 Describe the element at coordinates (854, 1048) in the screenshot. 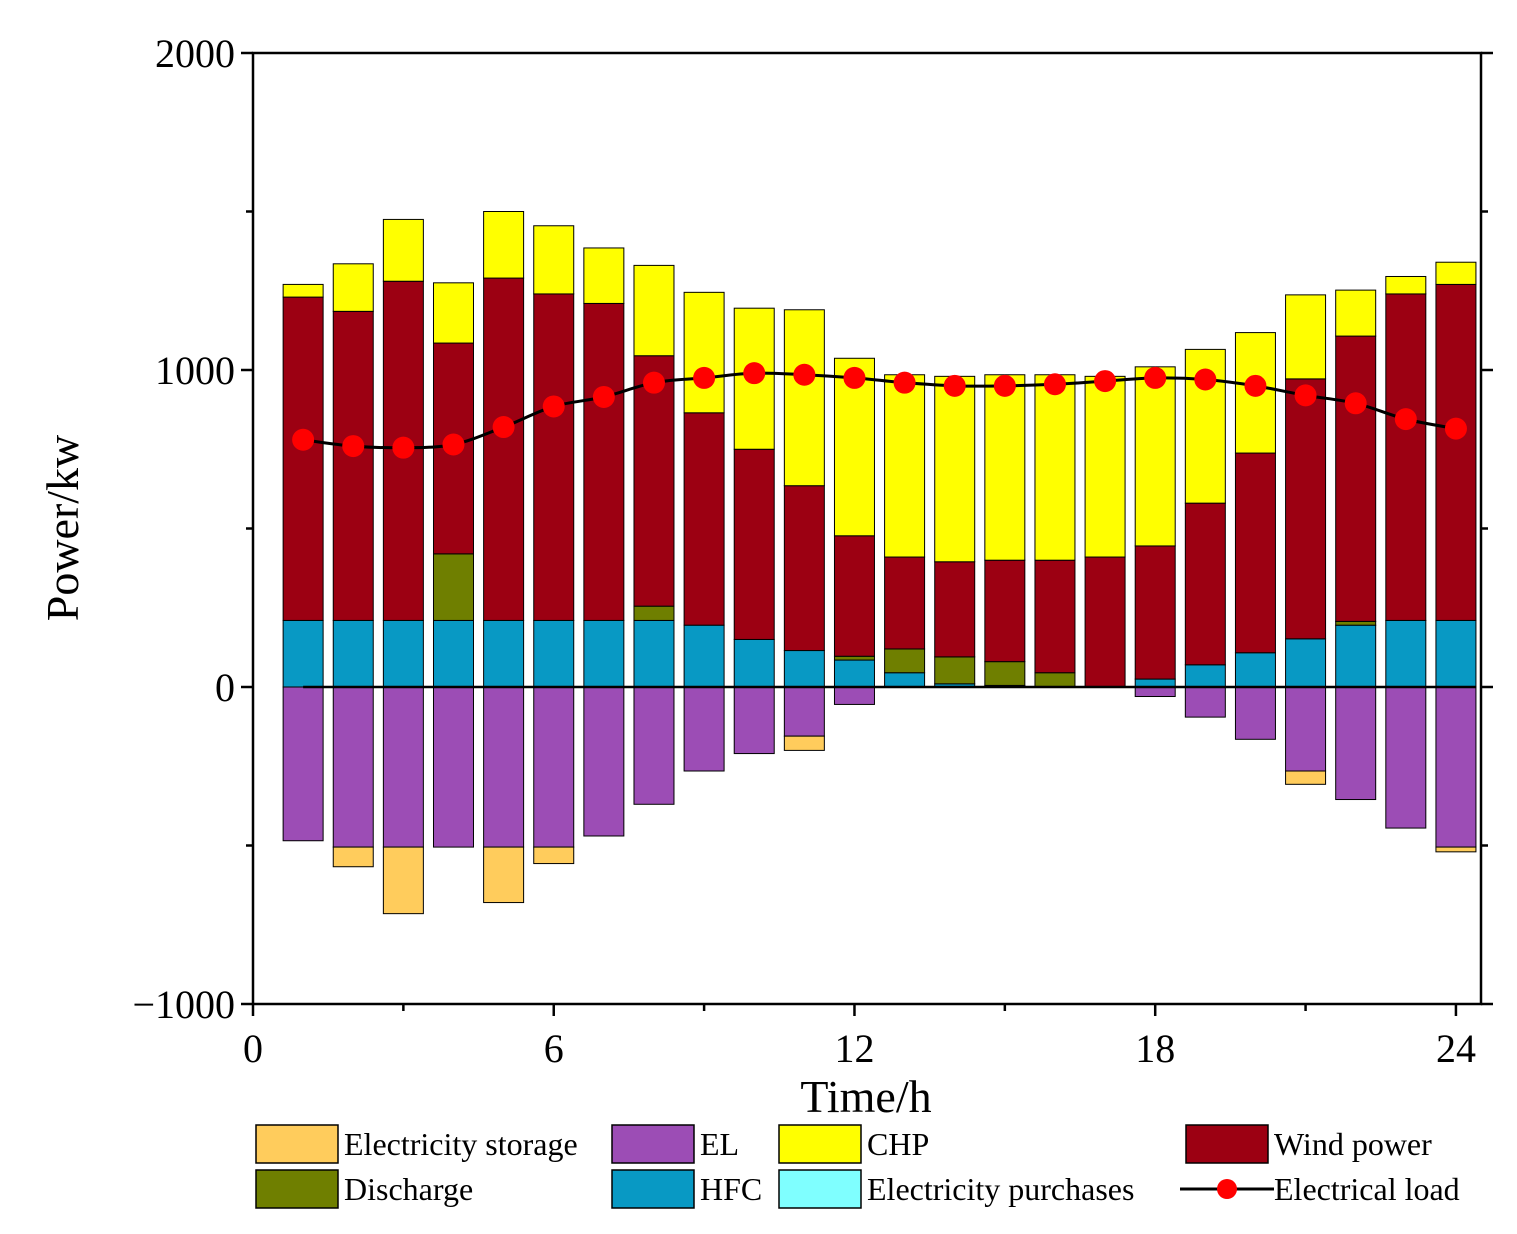

I see `x-tick-label: 12` at that location.